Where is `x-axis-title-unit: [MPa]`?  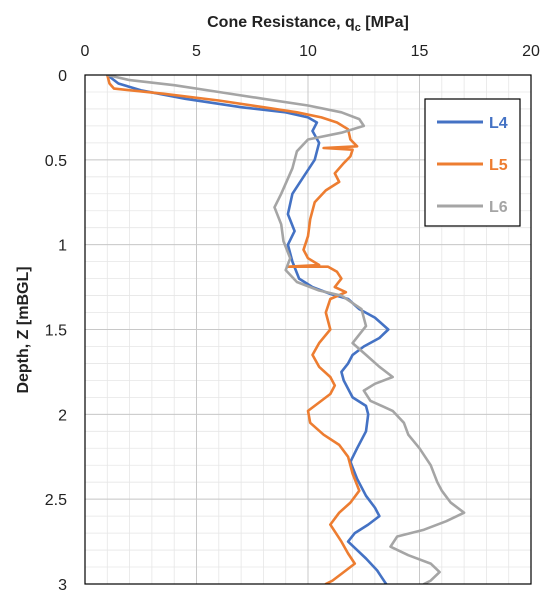 x-axis-title-unit: [MPa] is located at coordinates (385, 22).